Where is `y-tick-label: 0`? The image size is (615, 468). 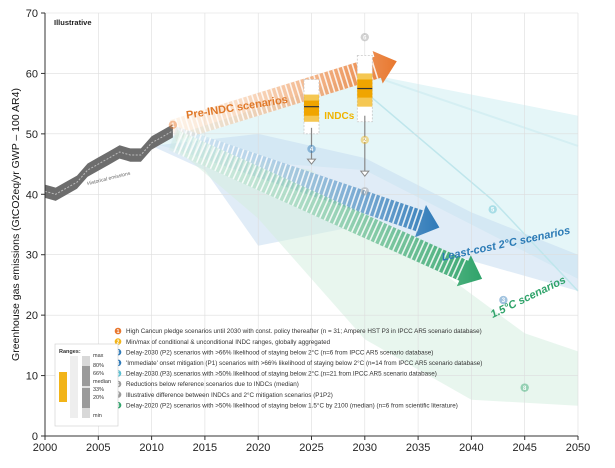 y-tick-label: 0 is located at coordinates (35, 437).